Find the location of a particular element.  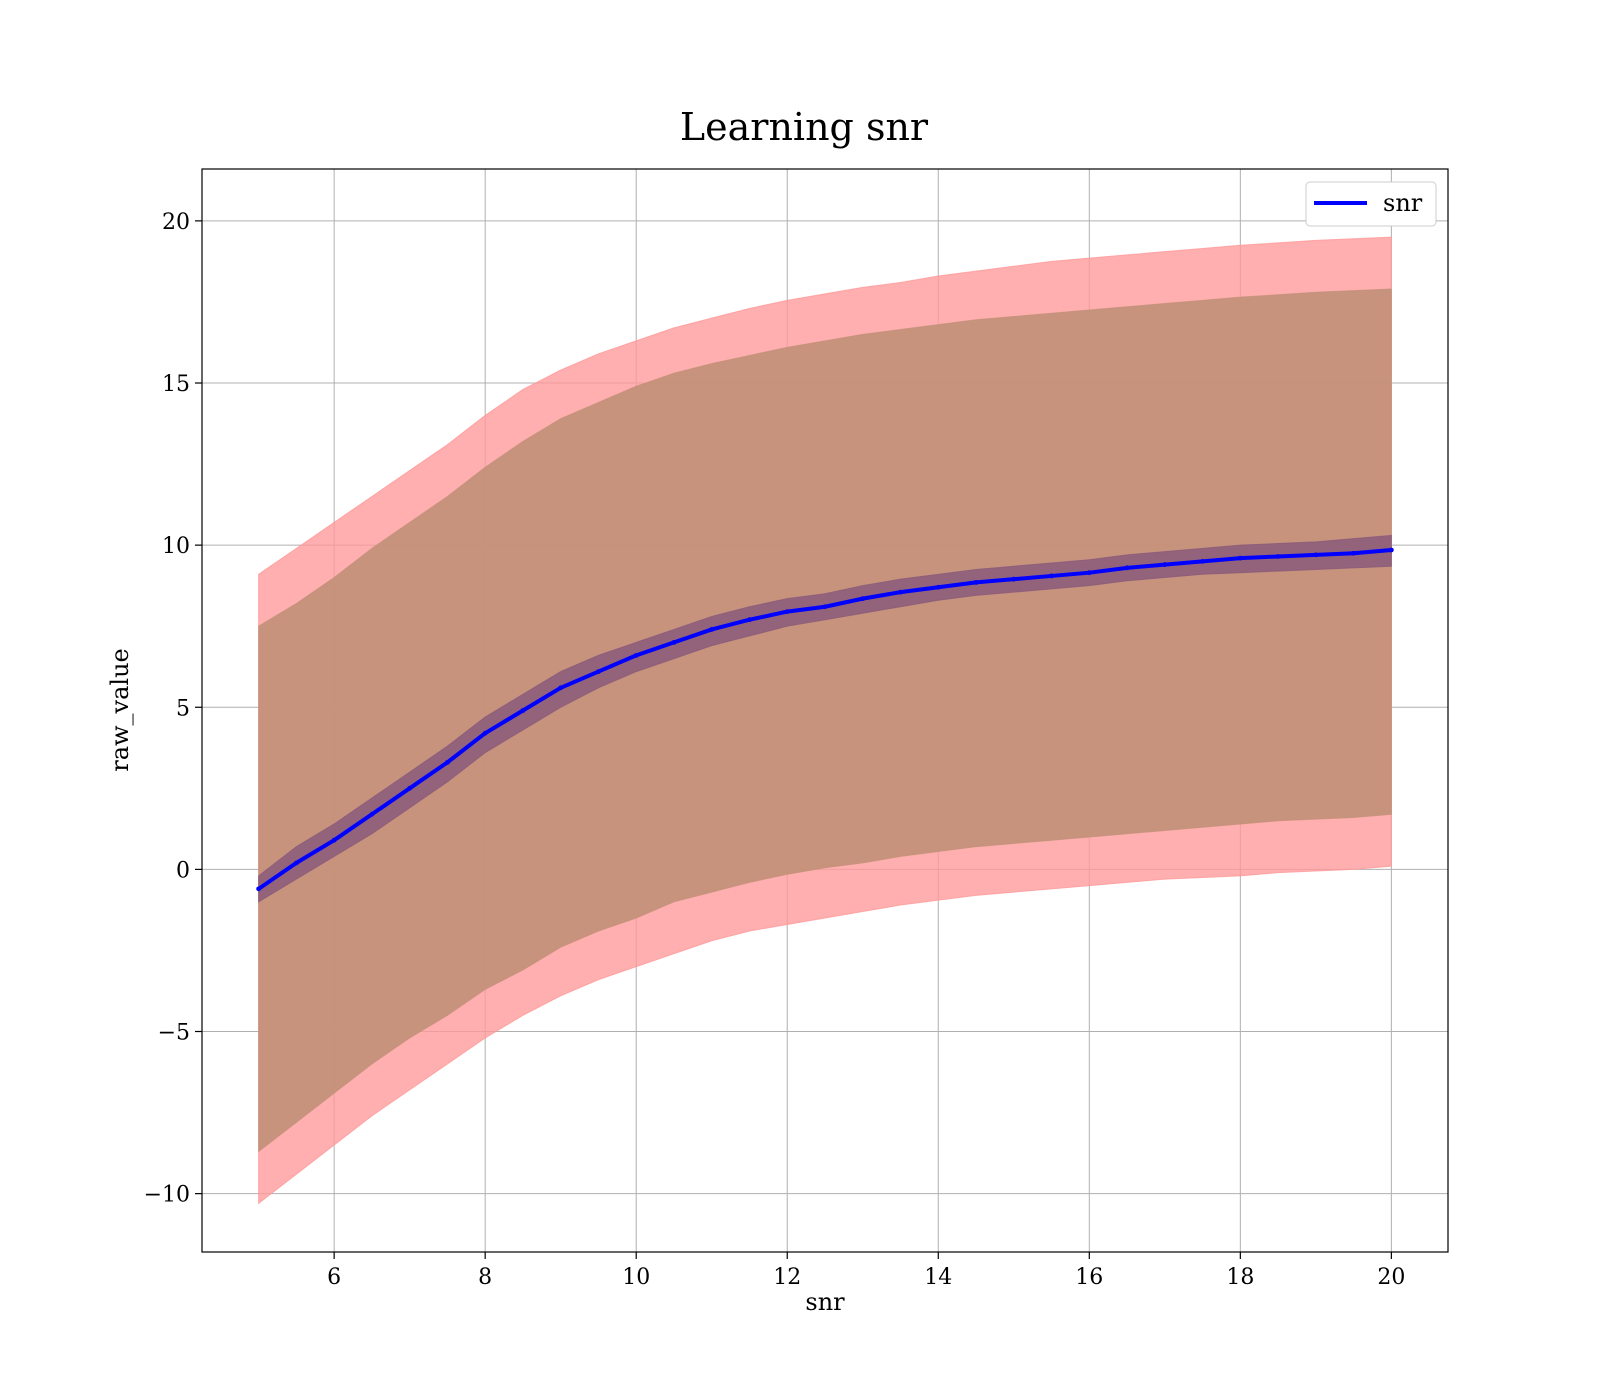

y-tick-label-2: 0 is located at coordinates (183, 870).